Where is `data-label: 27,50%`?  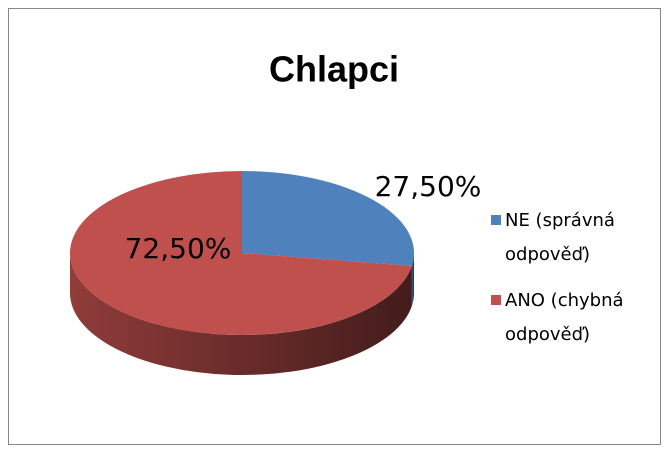 data-label: 27,50% is located at coordinates (428, 186).